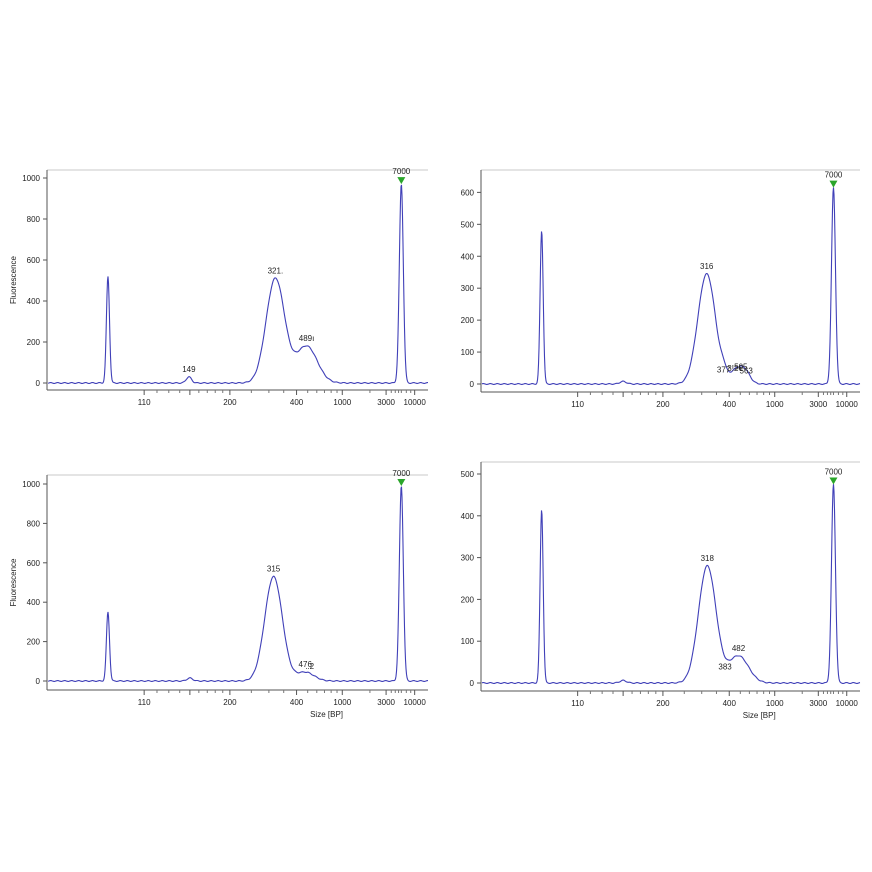  I want to click on peak-label: 377, so click(724, 370).